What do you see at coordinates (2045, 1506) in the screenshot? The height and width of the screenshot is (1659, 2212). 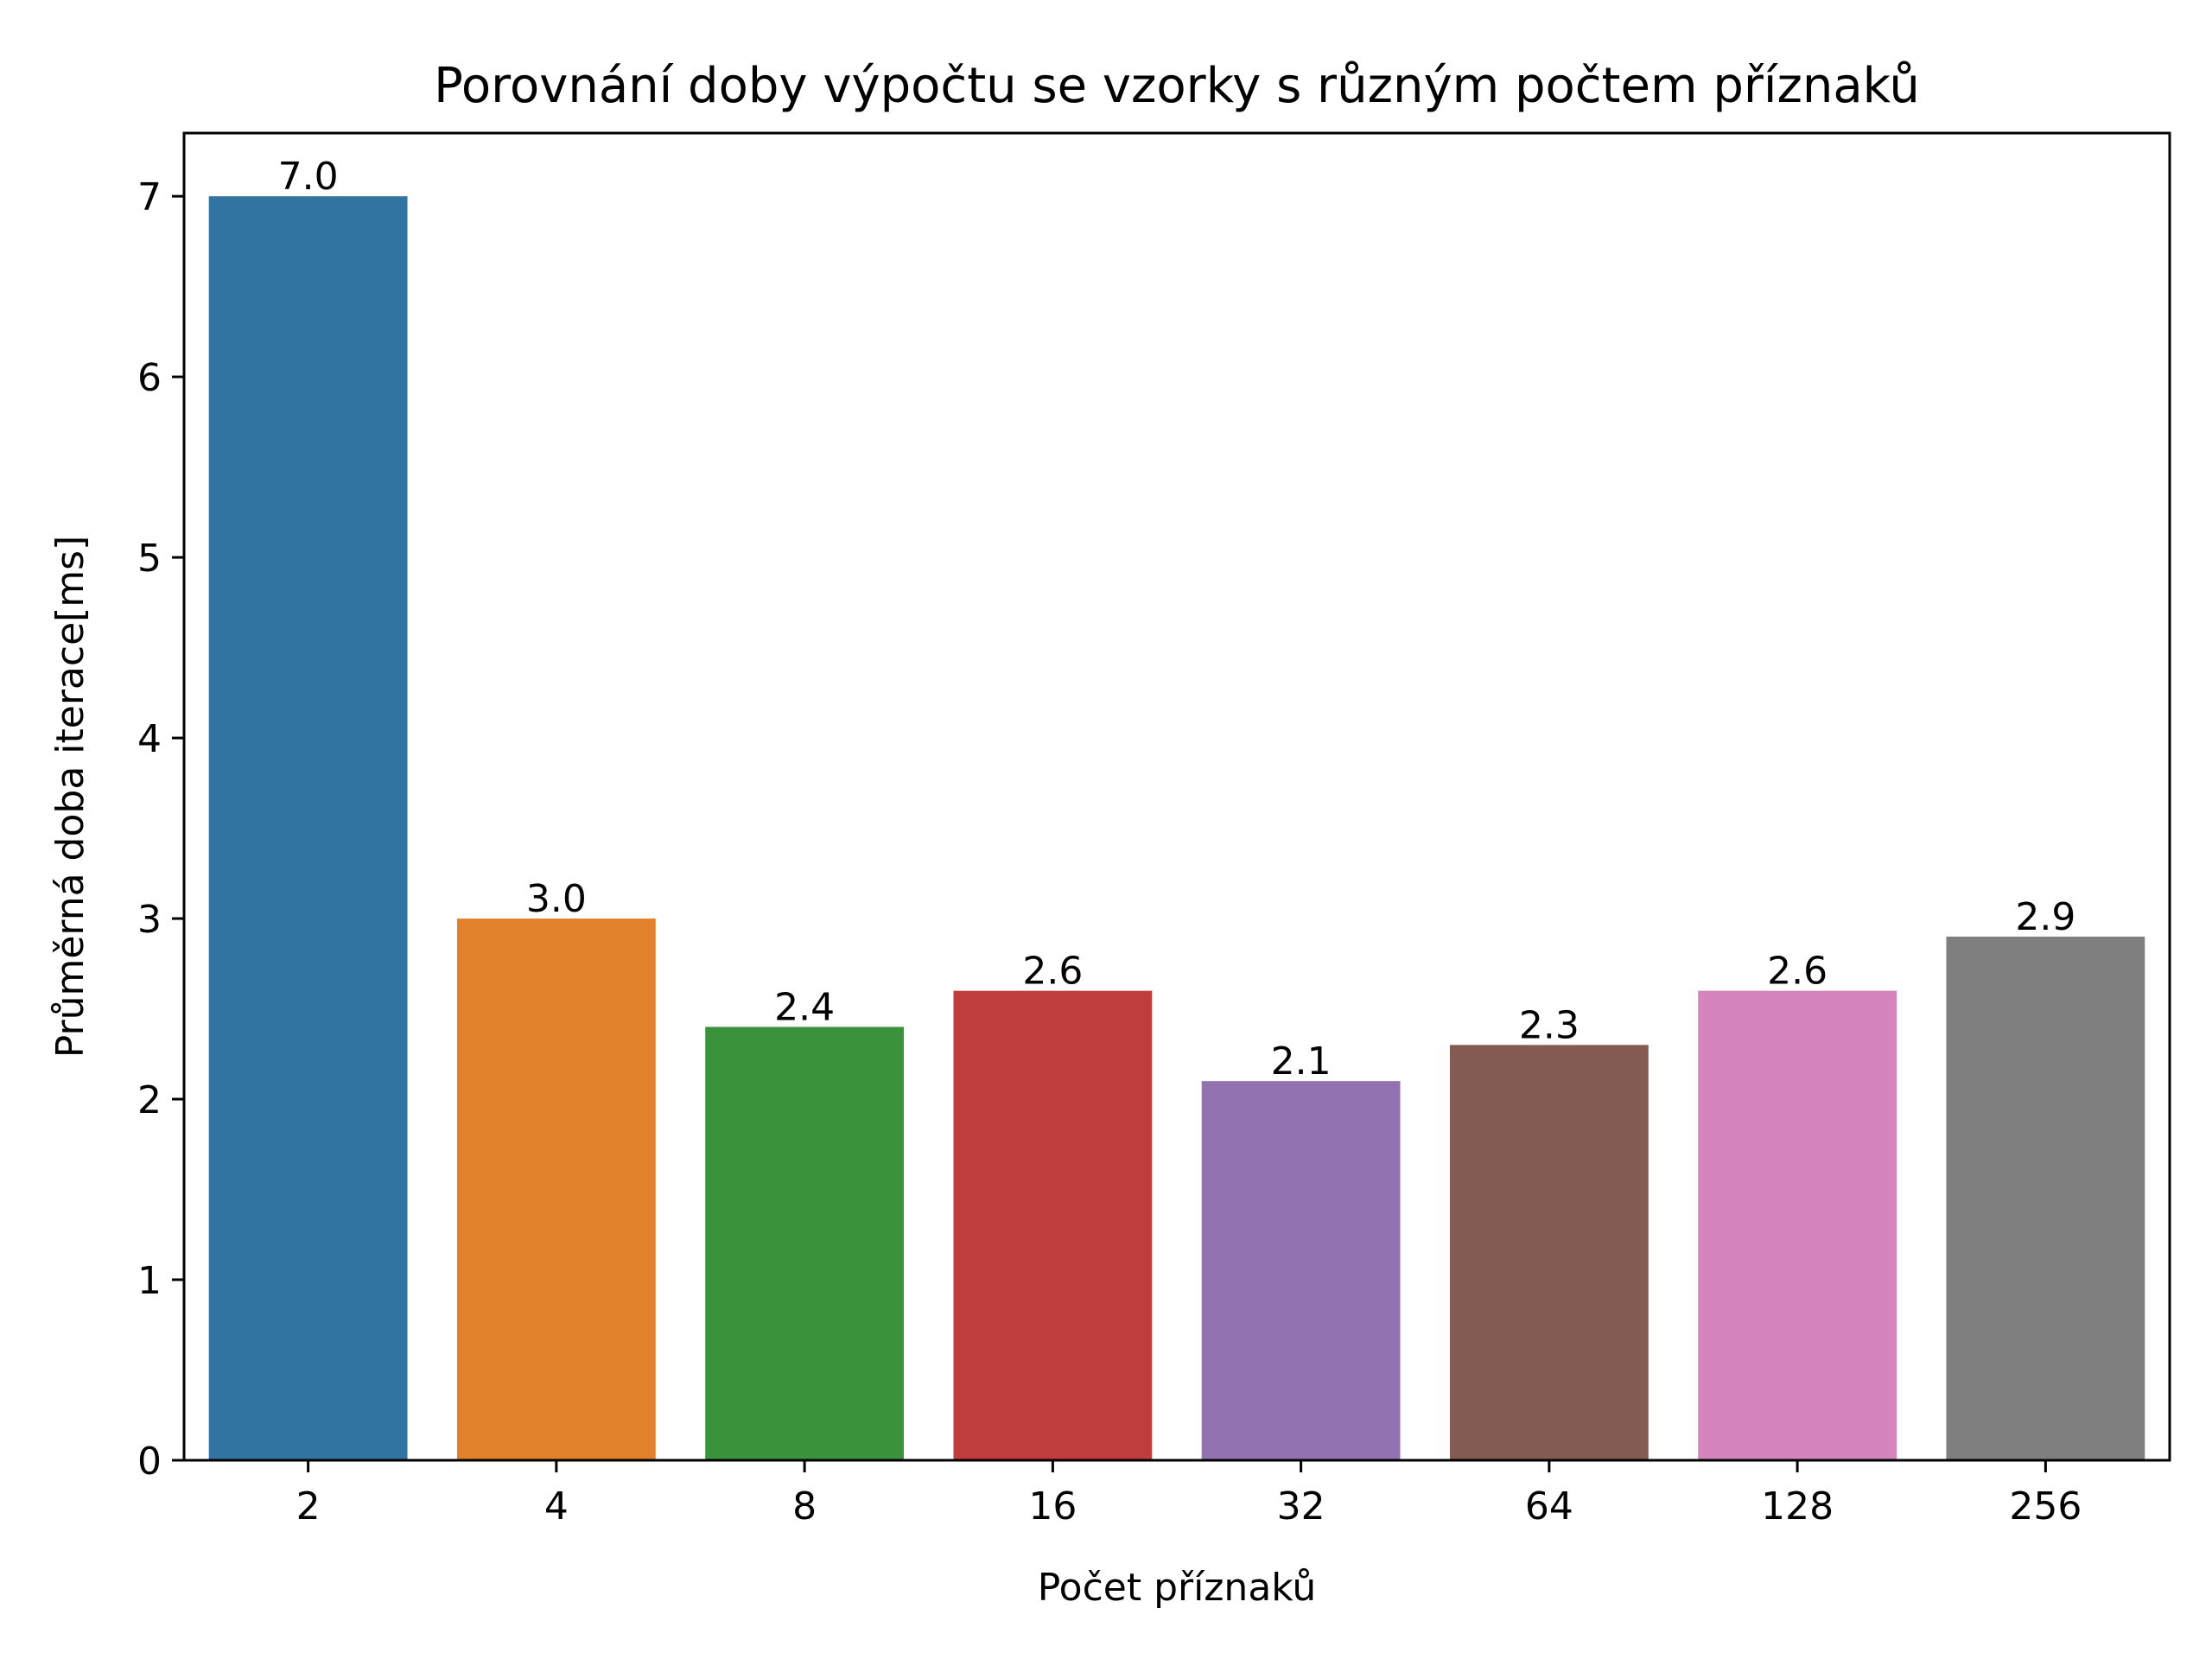 I see `x-tick-label: 256` at bounding box center [2045, 1506].